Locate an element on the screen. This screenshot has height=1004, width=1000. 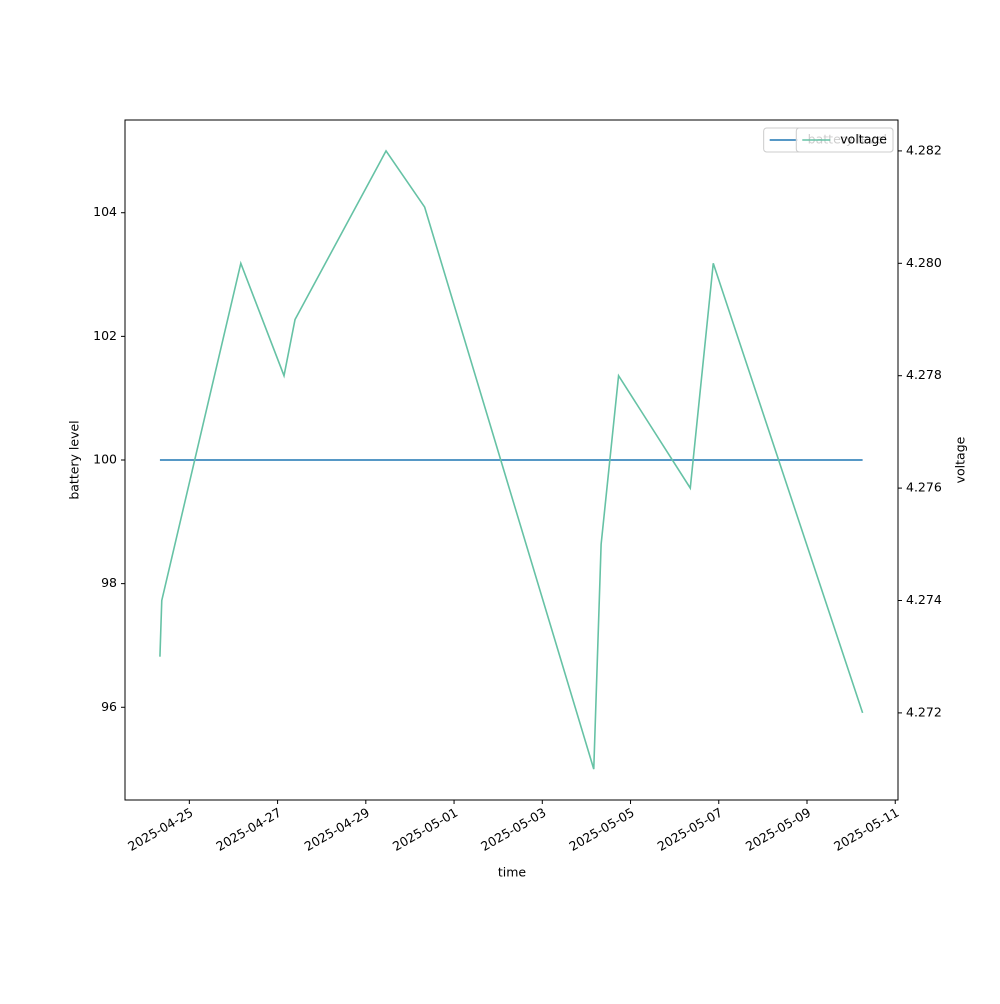
legend-label: voltage is located at coordinates (863, 139).